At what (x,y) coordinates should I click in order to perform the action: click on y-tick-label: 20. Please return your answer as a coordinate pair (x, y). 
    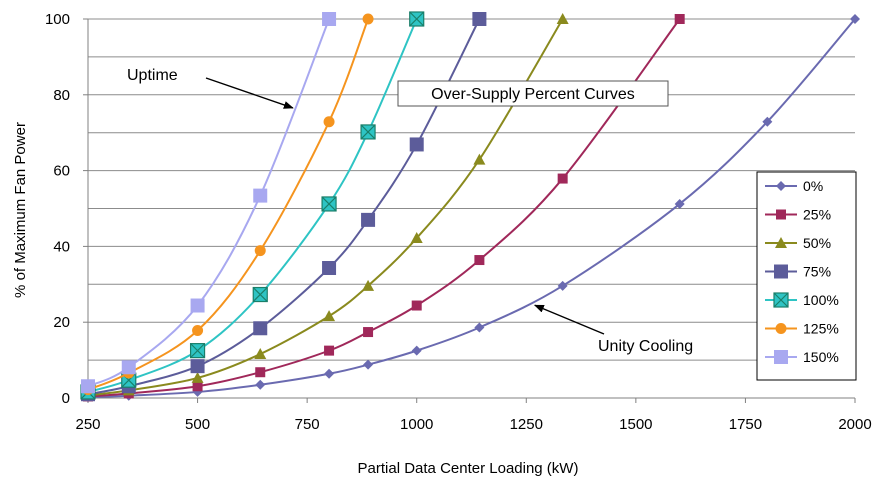
    Looking at the image, I should click on (61, 322).